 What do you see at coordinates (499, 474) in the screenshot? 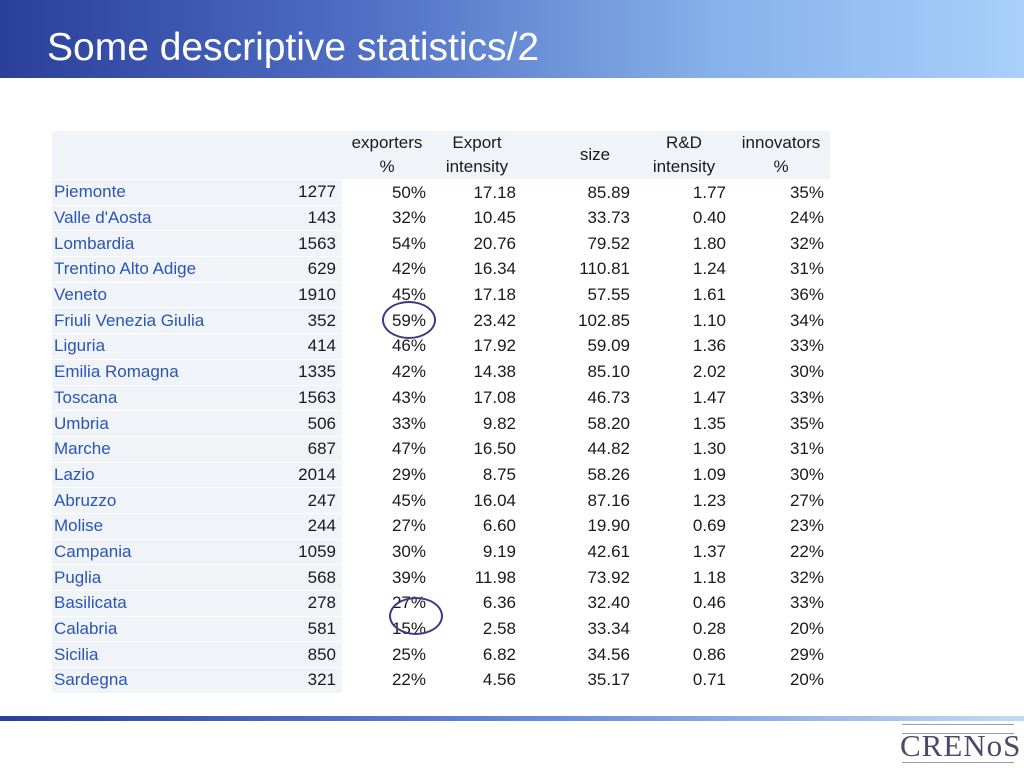
I see `cell-export-intensity: 8.75` at bounding box center [499, 474].